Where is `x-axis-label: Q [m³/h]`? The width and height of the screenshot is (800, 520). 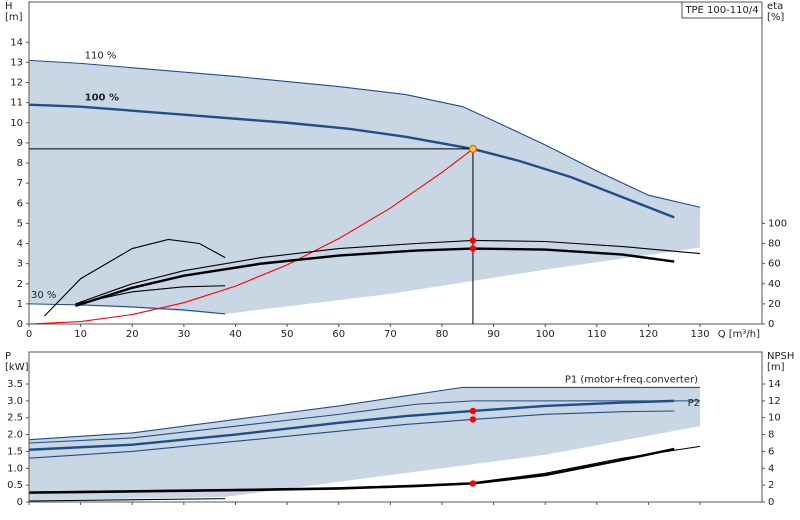
x-axis-label: Q [m³/h] is located at coordinates (739, 334).